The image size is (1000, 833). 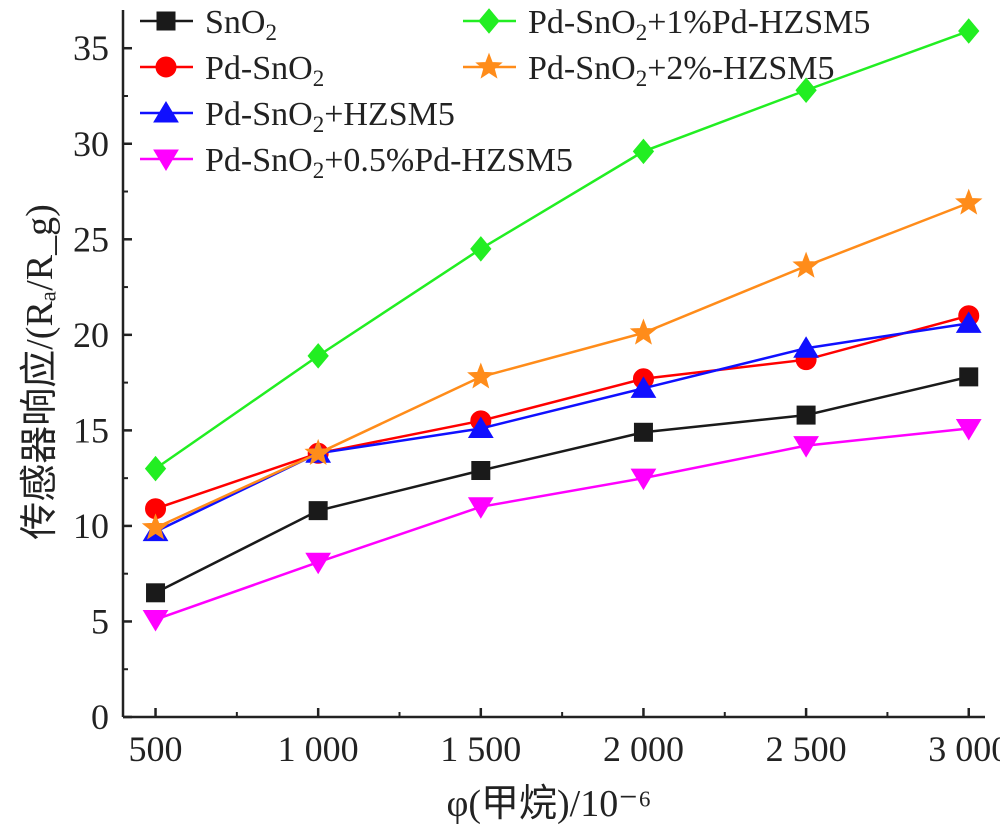 I want to click on y-tick-label: 15, so click(x=91, y=430).